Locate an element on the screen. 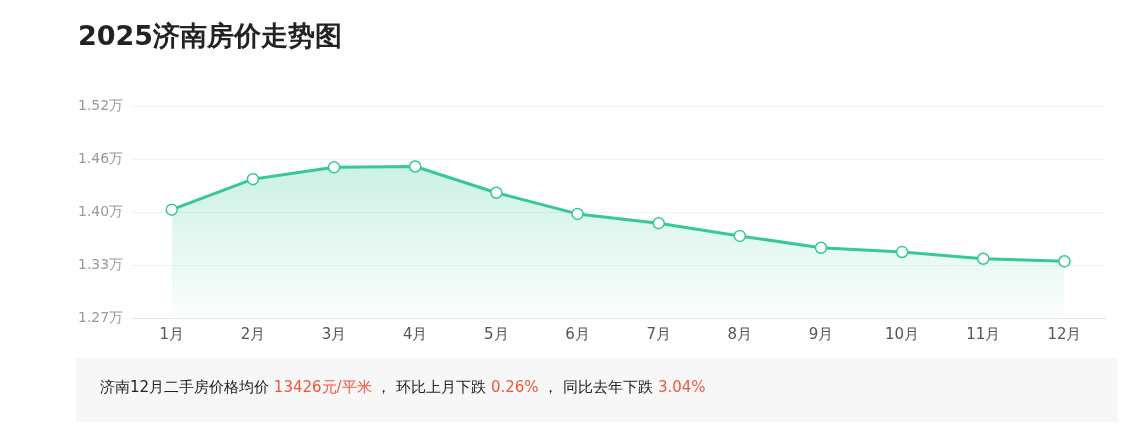  y-tick-label: 1.46万 is located at coordinates (101, 157).